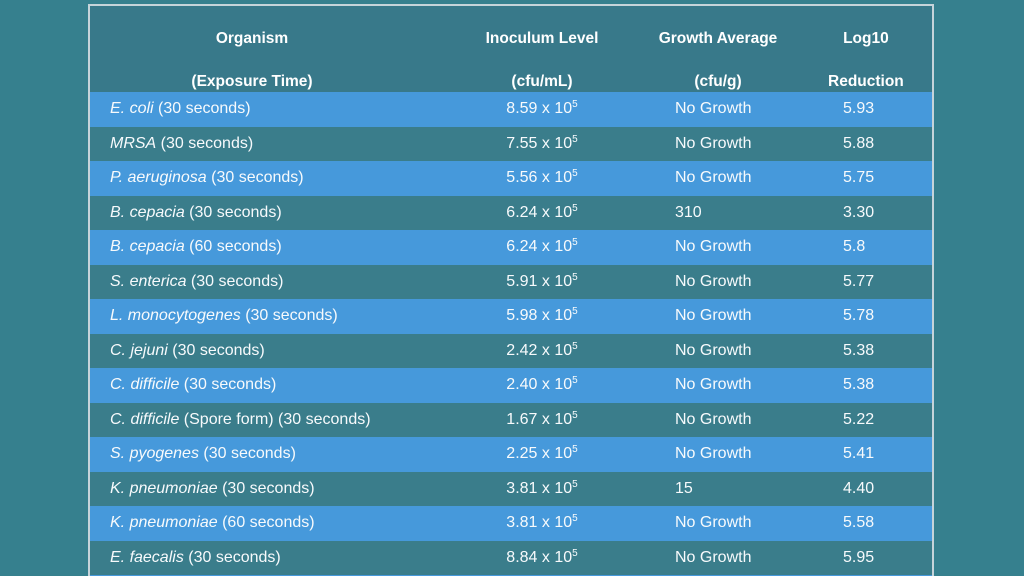  I want to click on column-header-log10-line1: Log10, so click(866, 38).